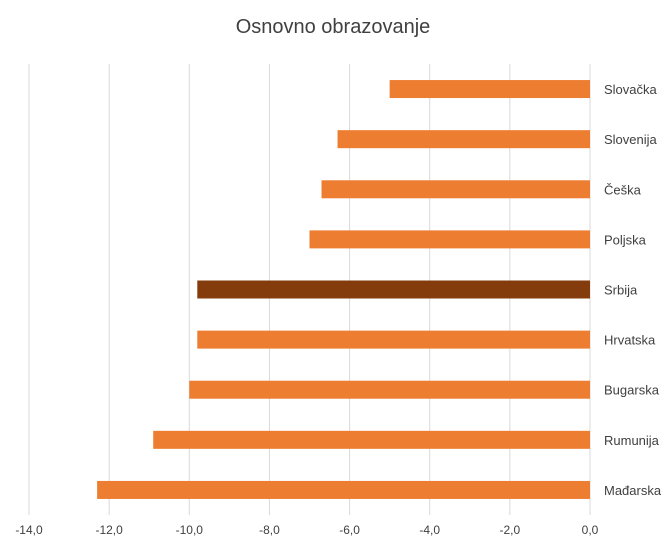 The height and width of the screenshot is (545, 667). What do you see at coordinates (623, 189) in the screenshot?
I see `category-label: Češka` at bounding box center [623, 189].